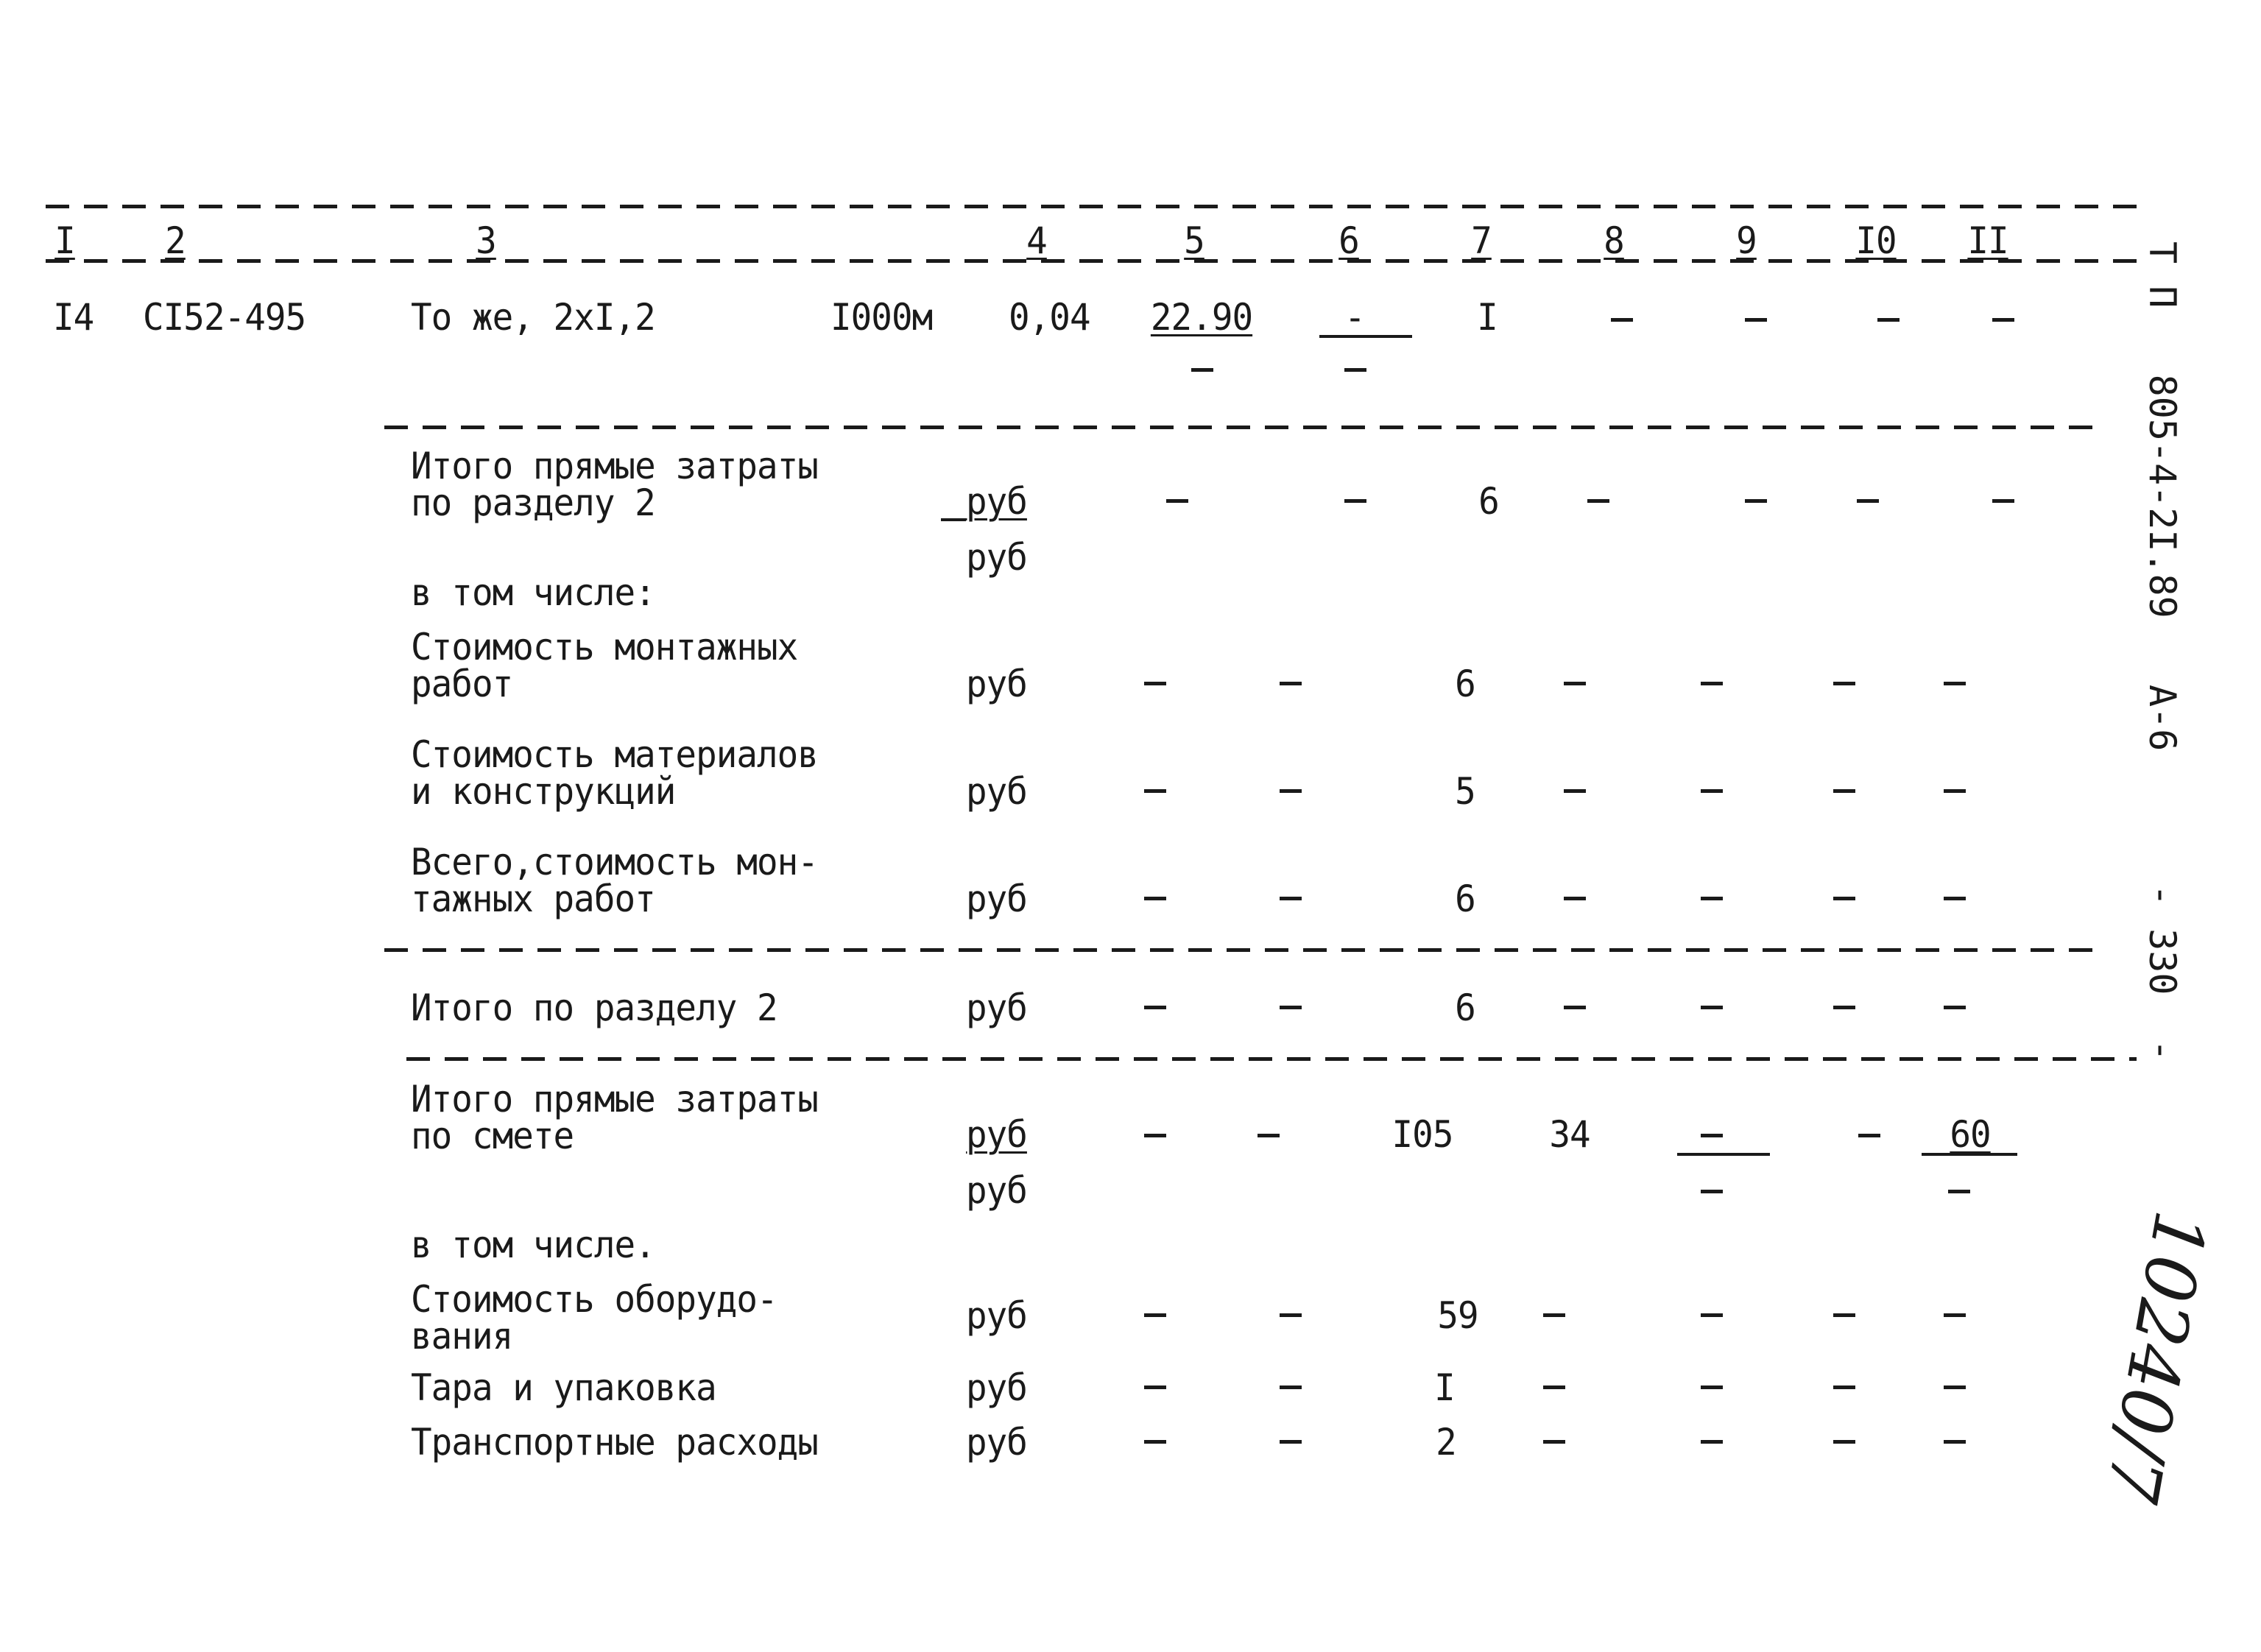 Image resolution: width=2261 pixels, height=1652 pixels. What do you see at coordinates (1746, 240) in the screenshot?
I see `header-col-9: 9` at bounding box center [1746, 240].